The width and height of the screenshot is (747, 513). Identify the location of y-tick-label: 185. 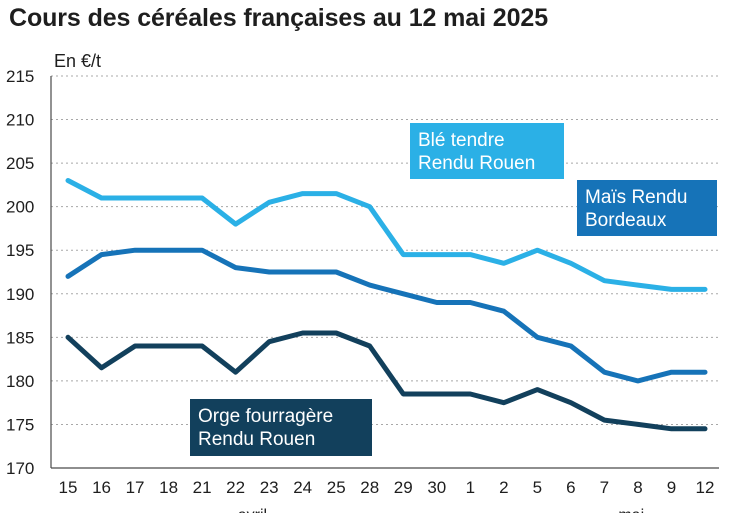
(20, 337).